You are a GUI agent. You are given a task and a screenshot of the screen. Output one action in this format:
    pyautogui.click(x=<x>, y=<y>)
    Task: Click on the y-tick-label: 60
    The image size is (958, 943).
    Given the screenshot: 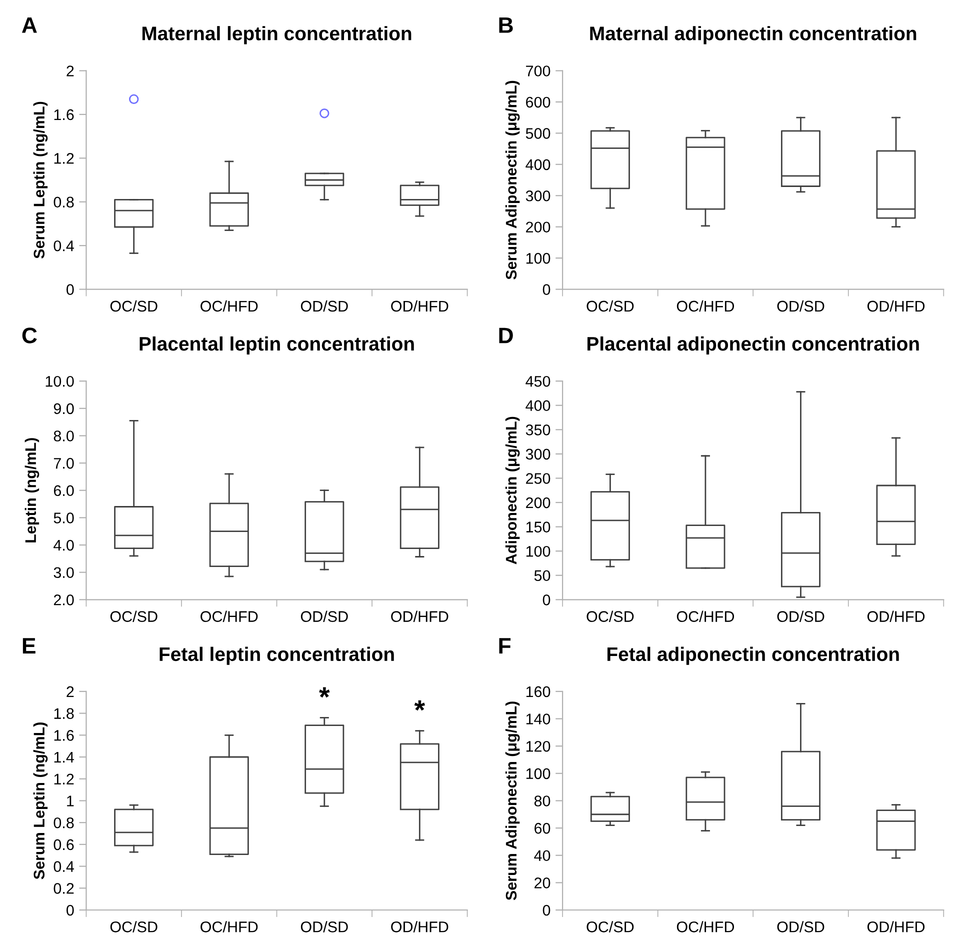 What is the action you would take?
    pyautogui.click(x=542, y=828)
    